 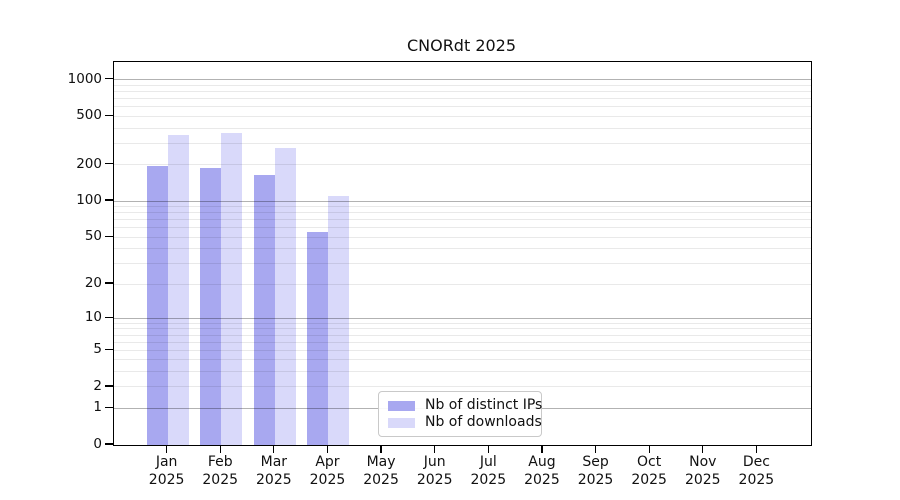 I want to click on x-tick-label: Jul 2025, so click(x=488, y=471).